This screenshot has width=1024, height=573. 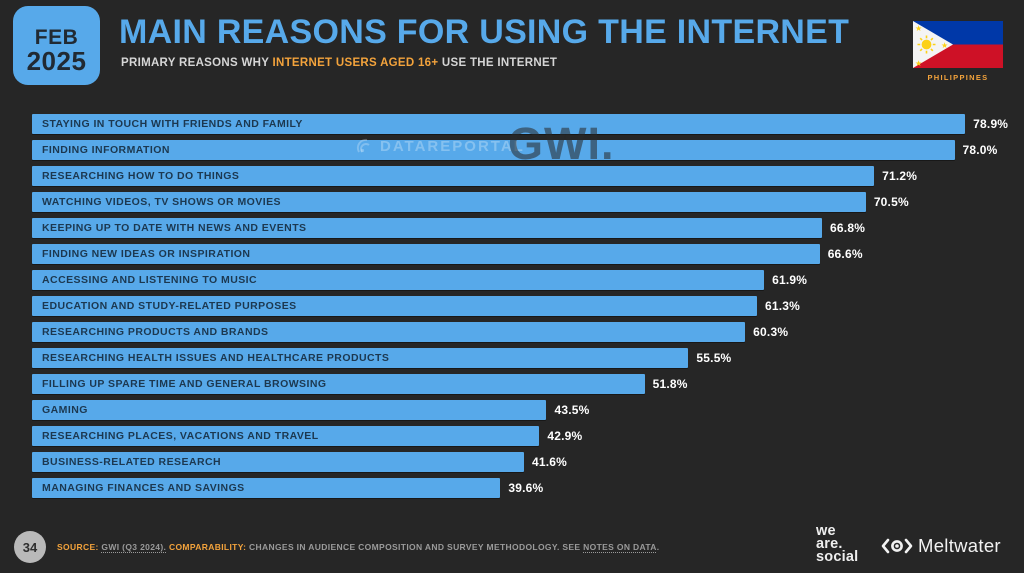 I want to click on bar-value-label: 42.9%, so click(x=565, y=436).